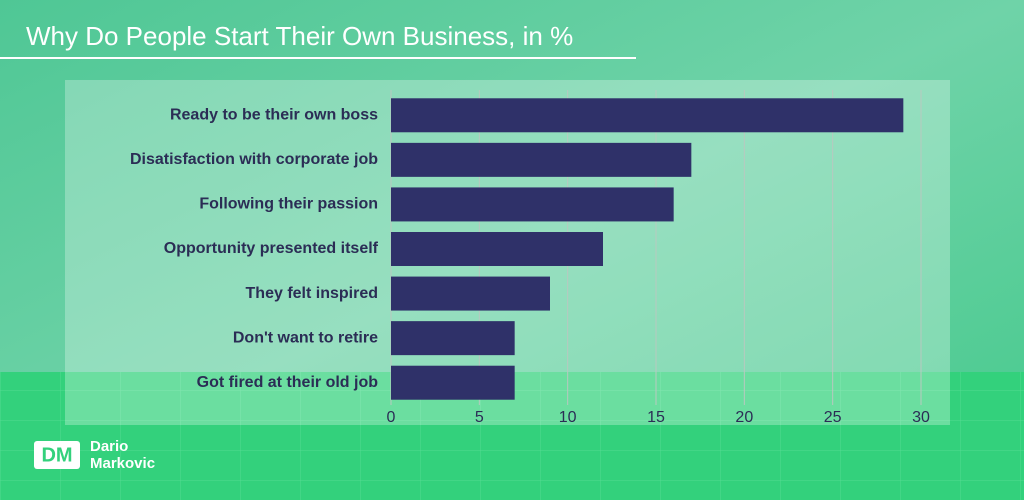  What do you see at coordinates (568, 417) in the screenshot?
I see `x-tick-label: 10` at bounding box center [568, 417].